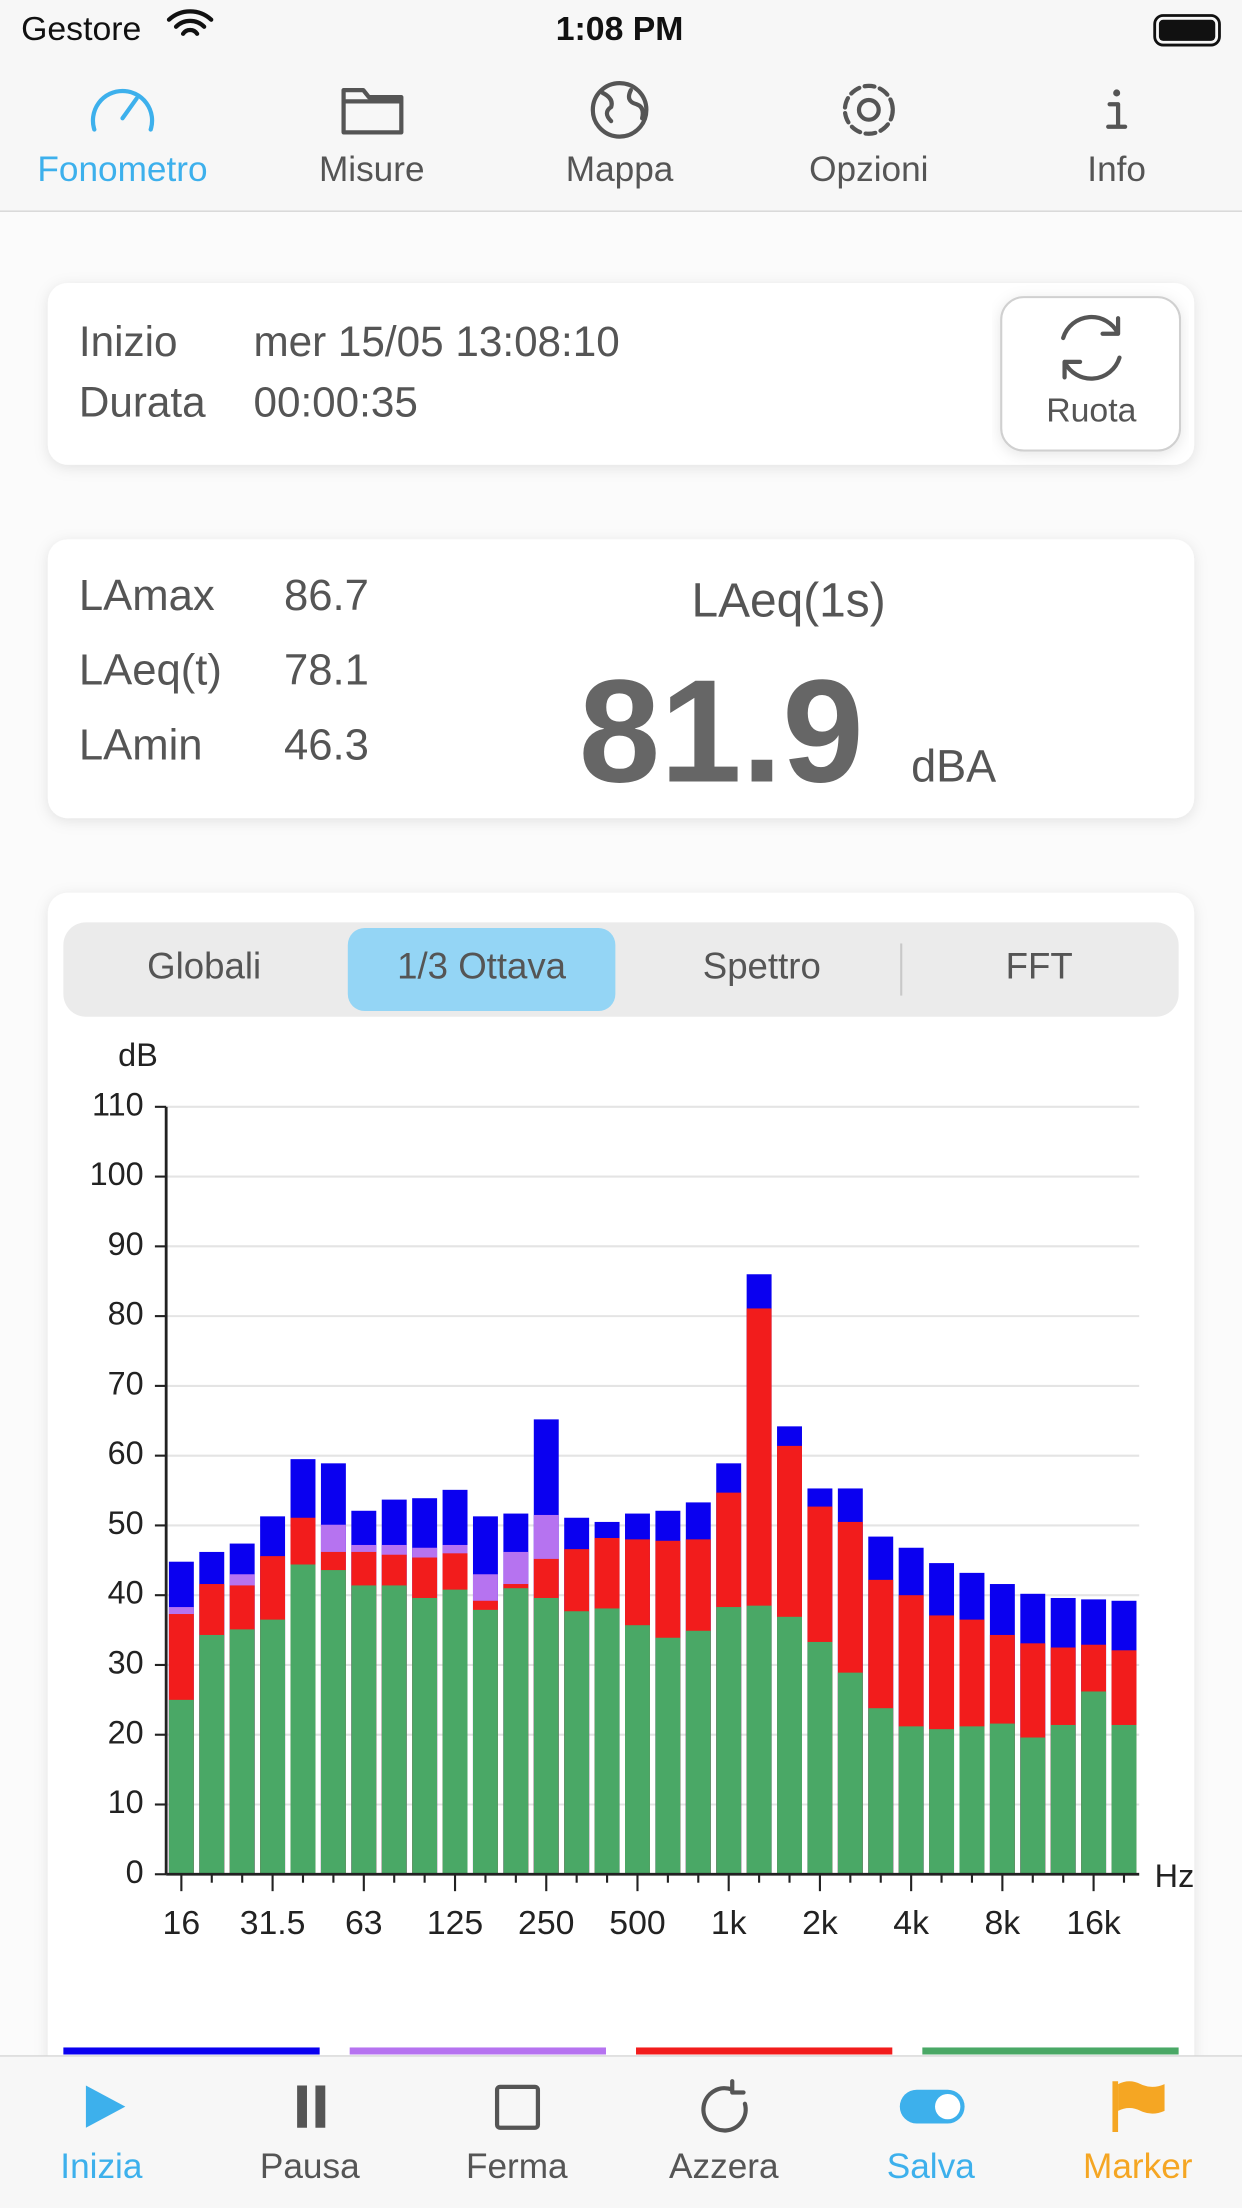 The width and height of the screenshot is (1242, 2208). What do you see at coordinates (622, 106) in the screenshot?
I see `globe-lines` at bounding box center [622, 106].